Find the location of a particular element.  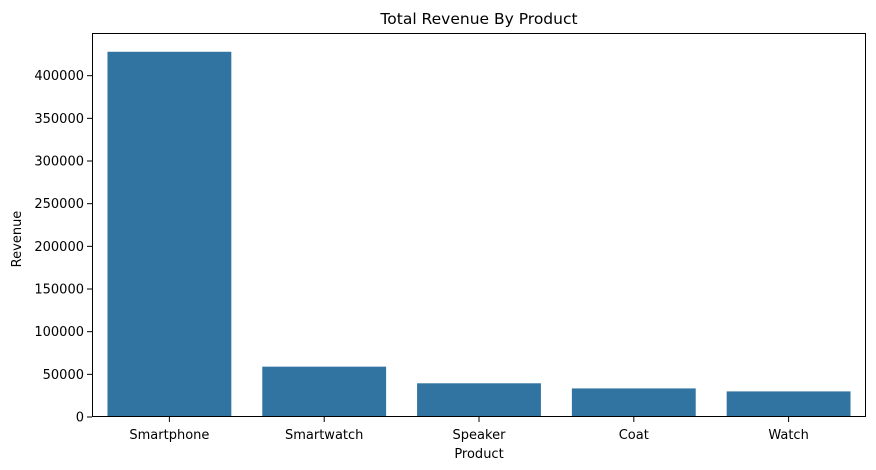

bar-coat is located at coordinates (633, 402).